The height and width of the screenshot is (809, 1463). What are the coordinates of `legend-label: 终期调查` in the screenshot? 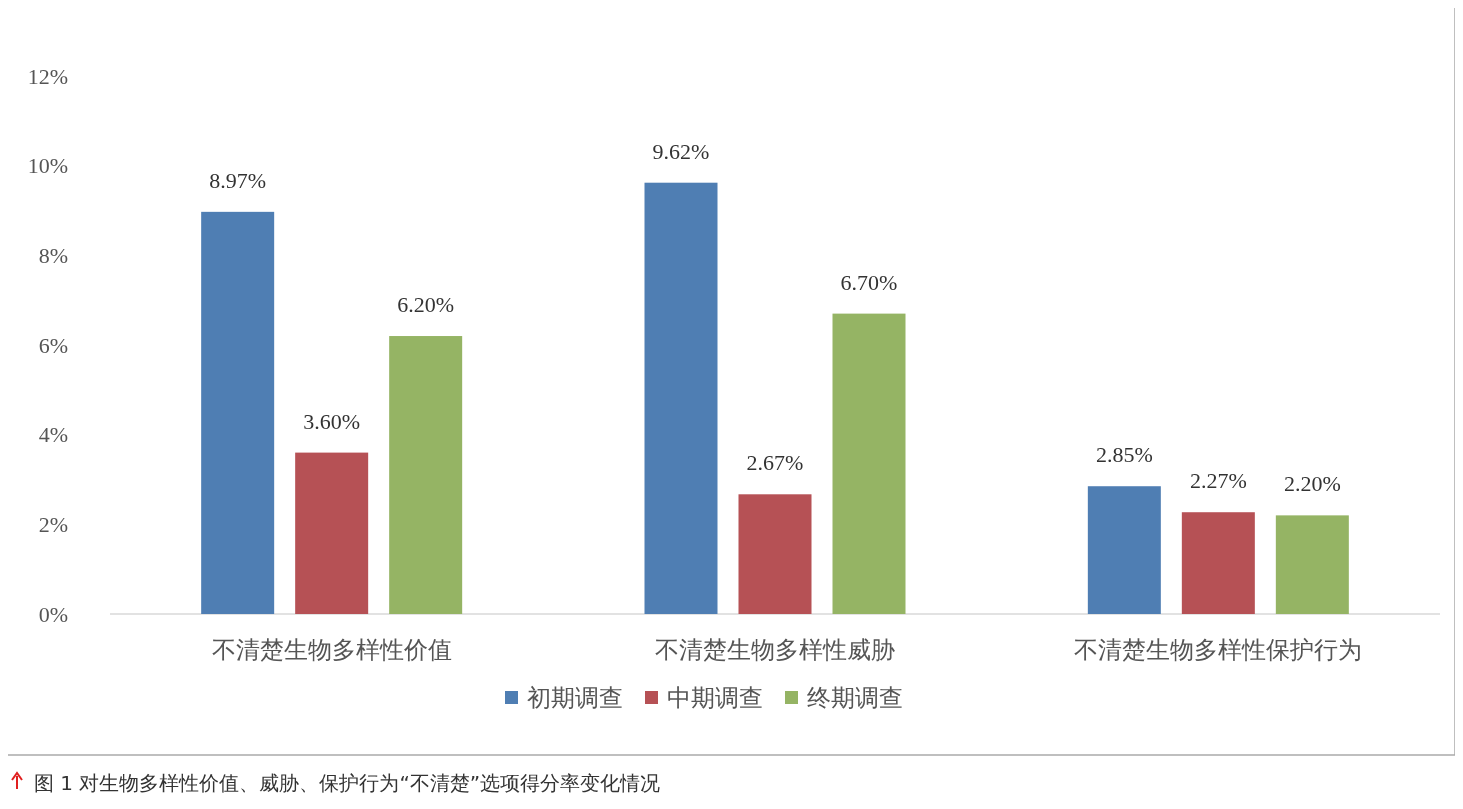 It's located at (855, 698).